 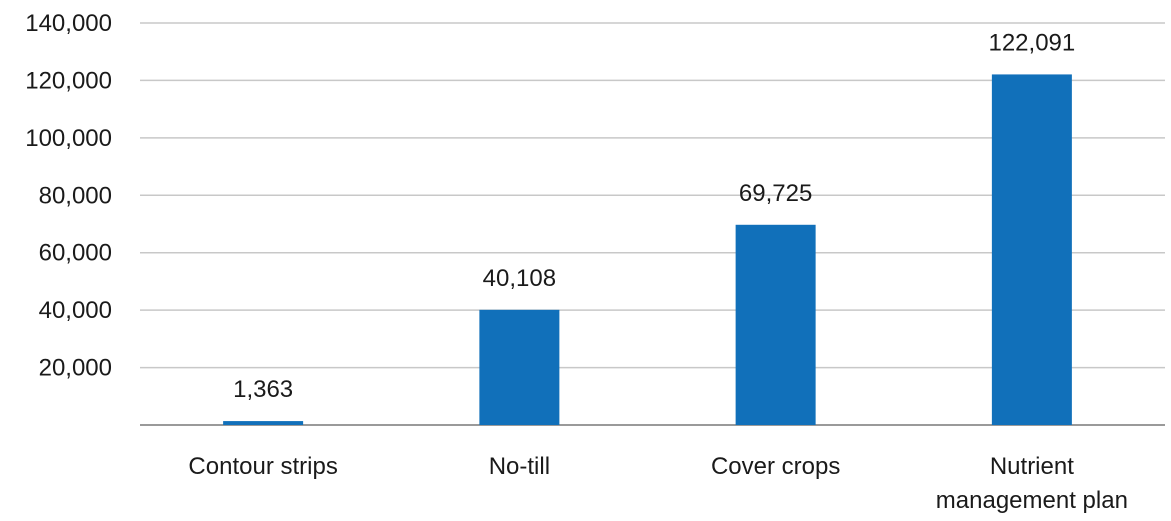 What do you see at coordinates (75, 253) in the screenshot?
I see `y-tick-label: 60,000` at bounding box center [75, 253].